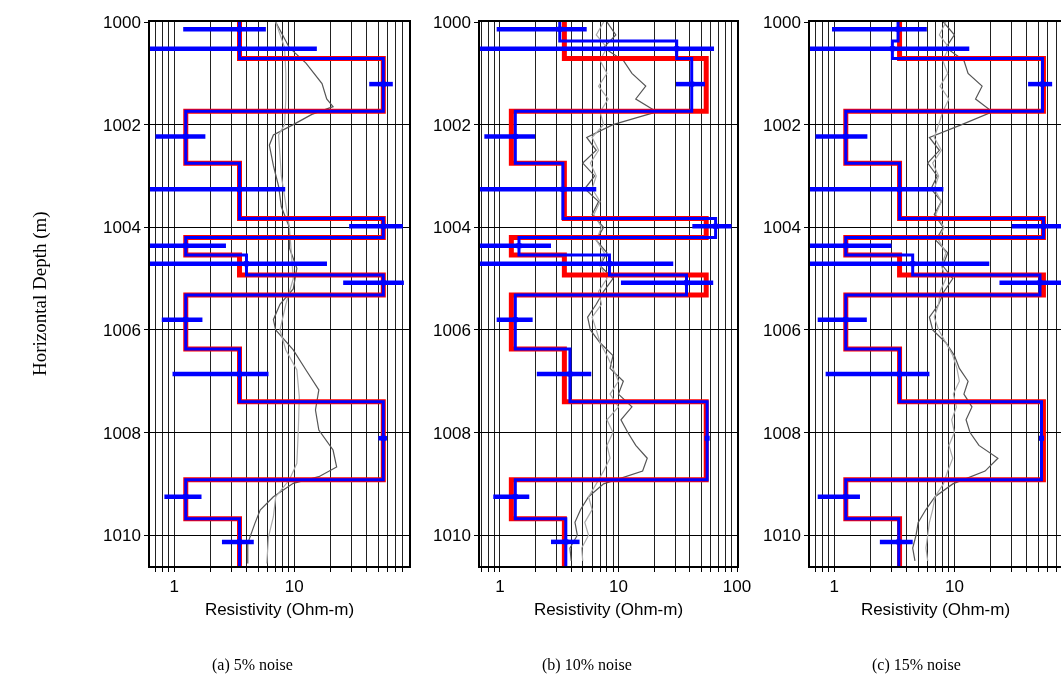 The width and height of the screenshot is (1061, 684). I want to click on text: (a) 5% noise, so click(252, 665).